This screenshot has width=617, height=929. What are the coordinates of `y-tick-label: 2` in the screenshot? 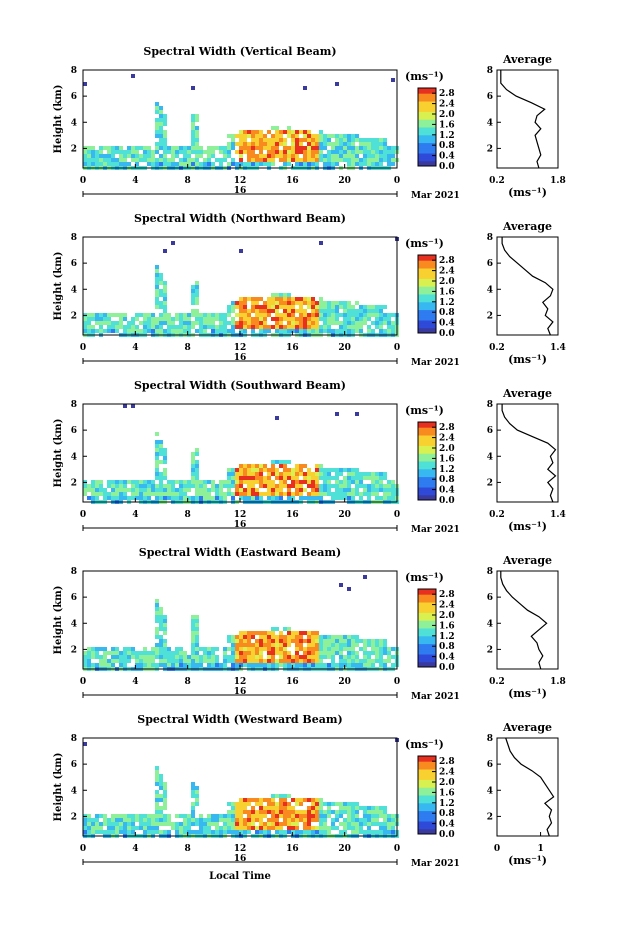 It's located at (74, 149).